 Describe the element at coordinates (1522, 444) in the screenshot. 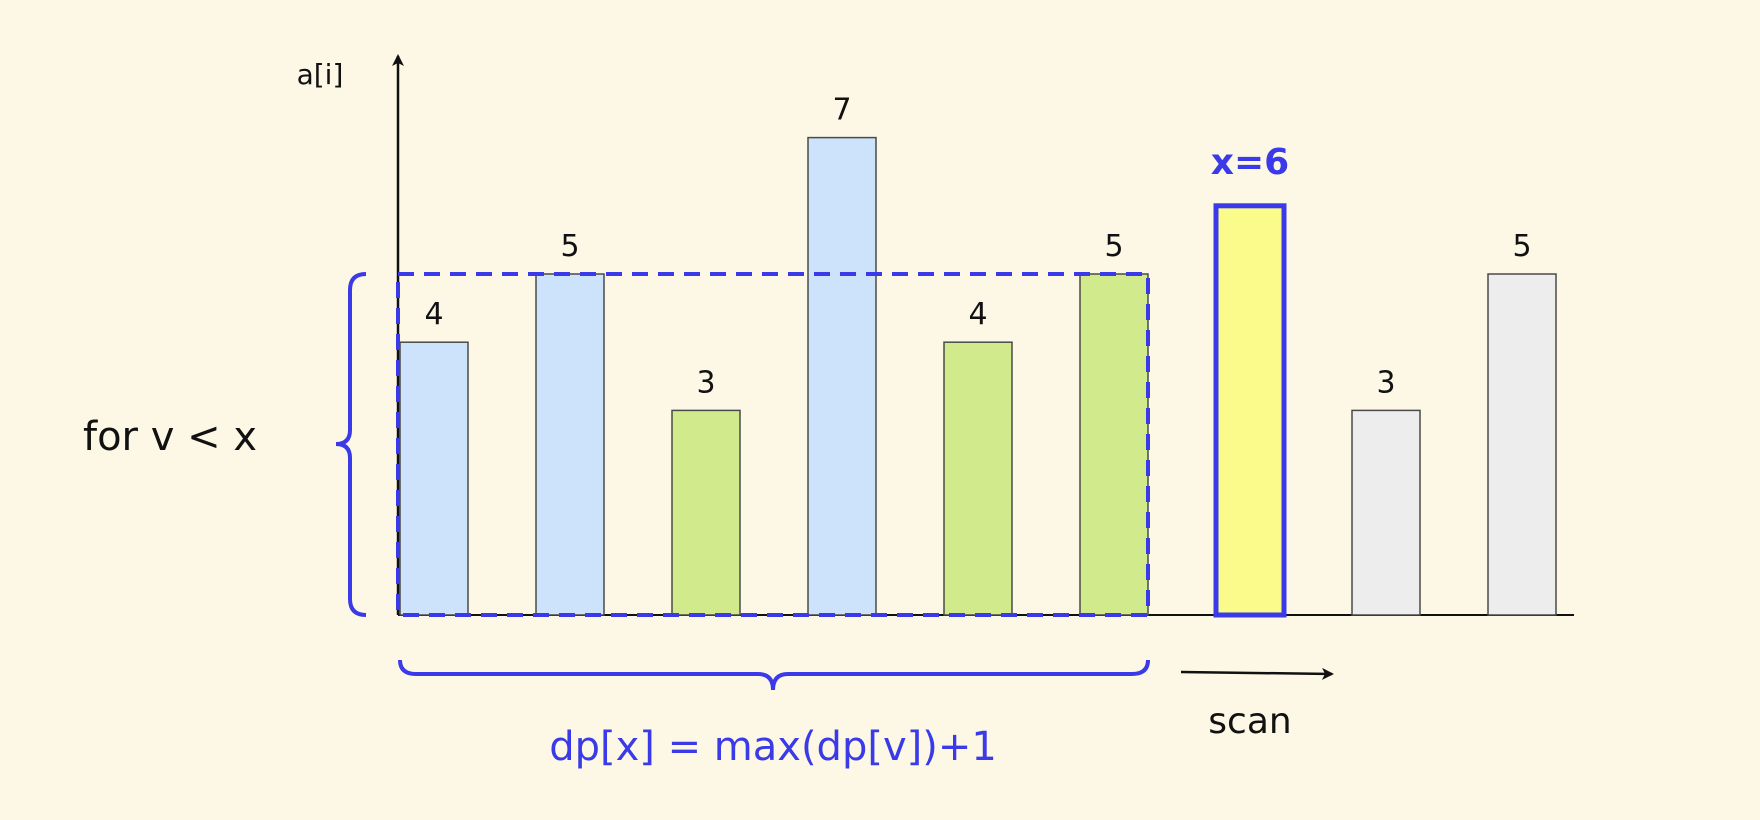

I see `bar-8-unprocessed` at that location.